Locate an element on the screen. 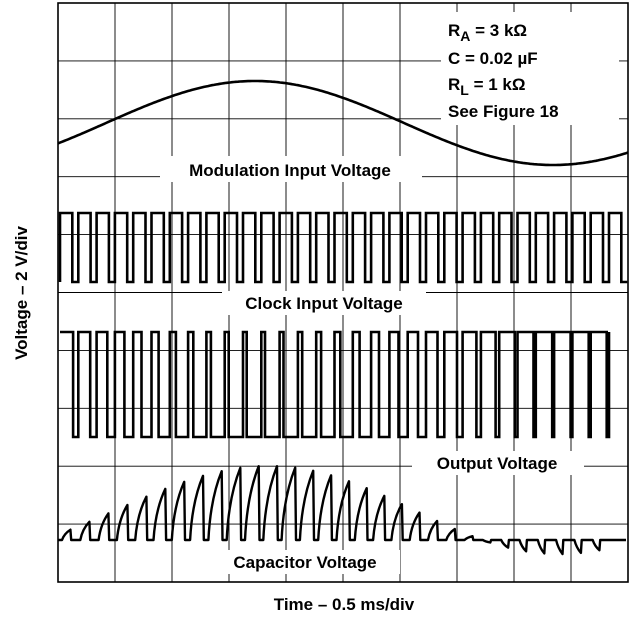 This screenshot has width=631, height=618. label-bg-capacitor is located at coordinates (305, 562).